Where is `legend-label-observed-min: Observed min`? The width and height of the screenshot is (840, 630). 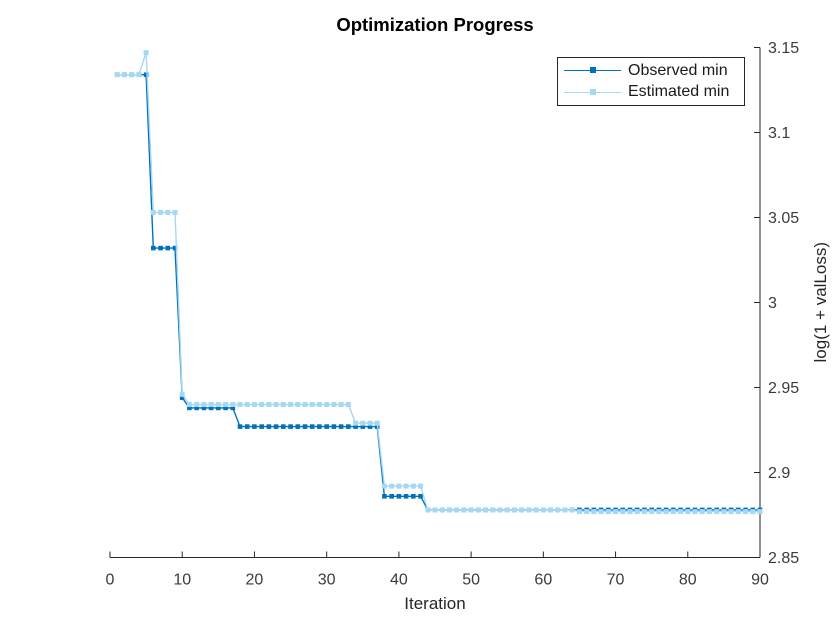
legend-label-observed-min: Observed min is located at coordinates (678, 70).